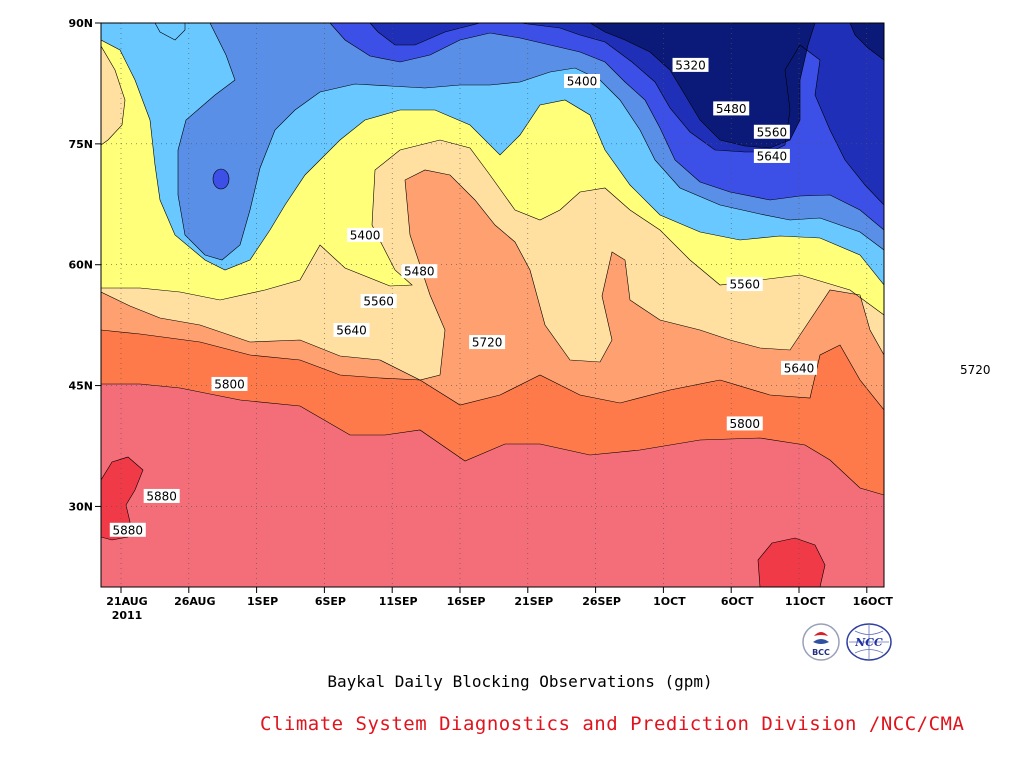 Image resolution: width=1024 pixels, height=768 pixels. What do you see at coordinates (601, 601) in the screenshot?
I see `x-tick-label: 26SEP` at bounding box center [601, 601].